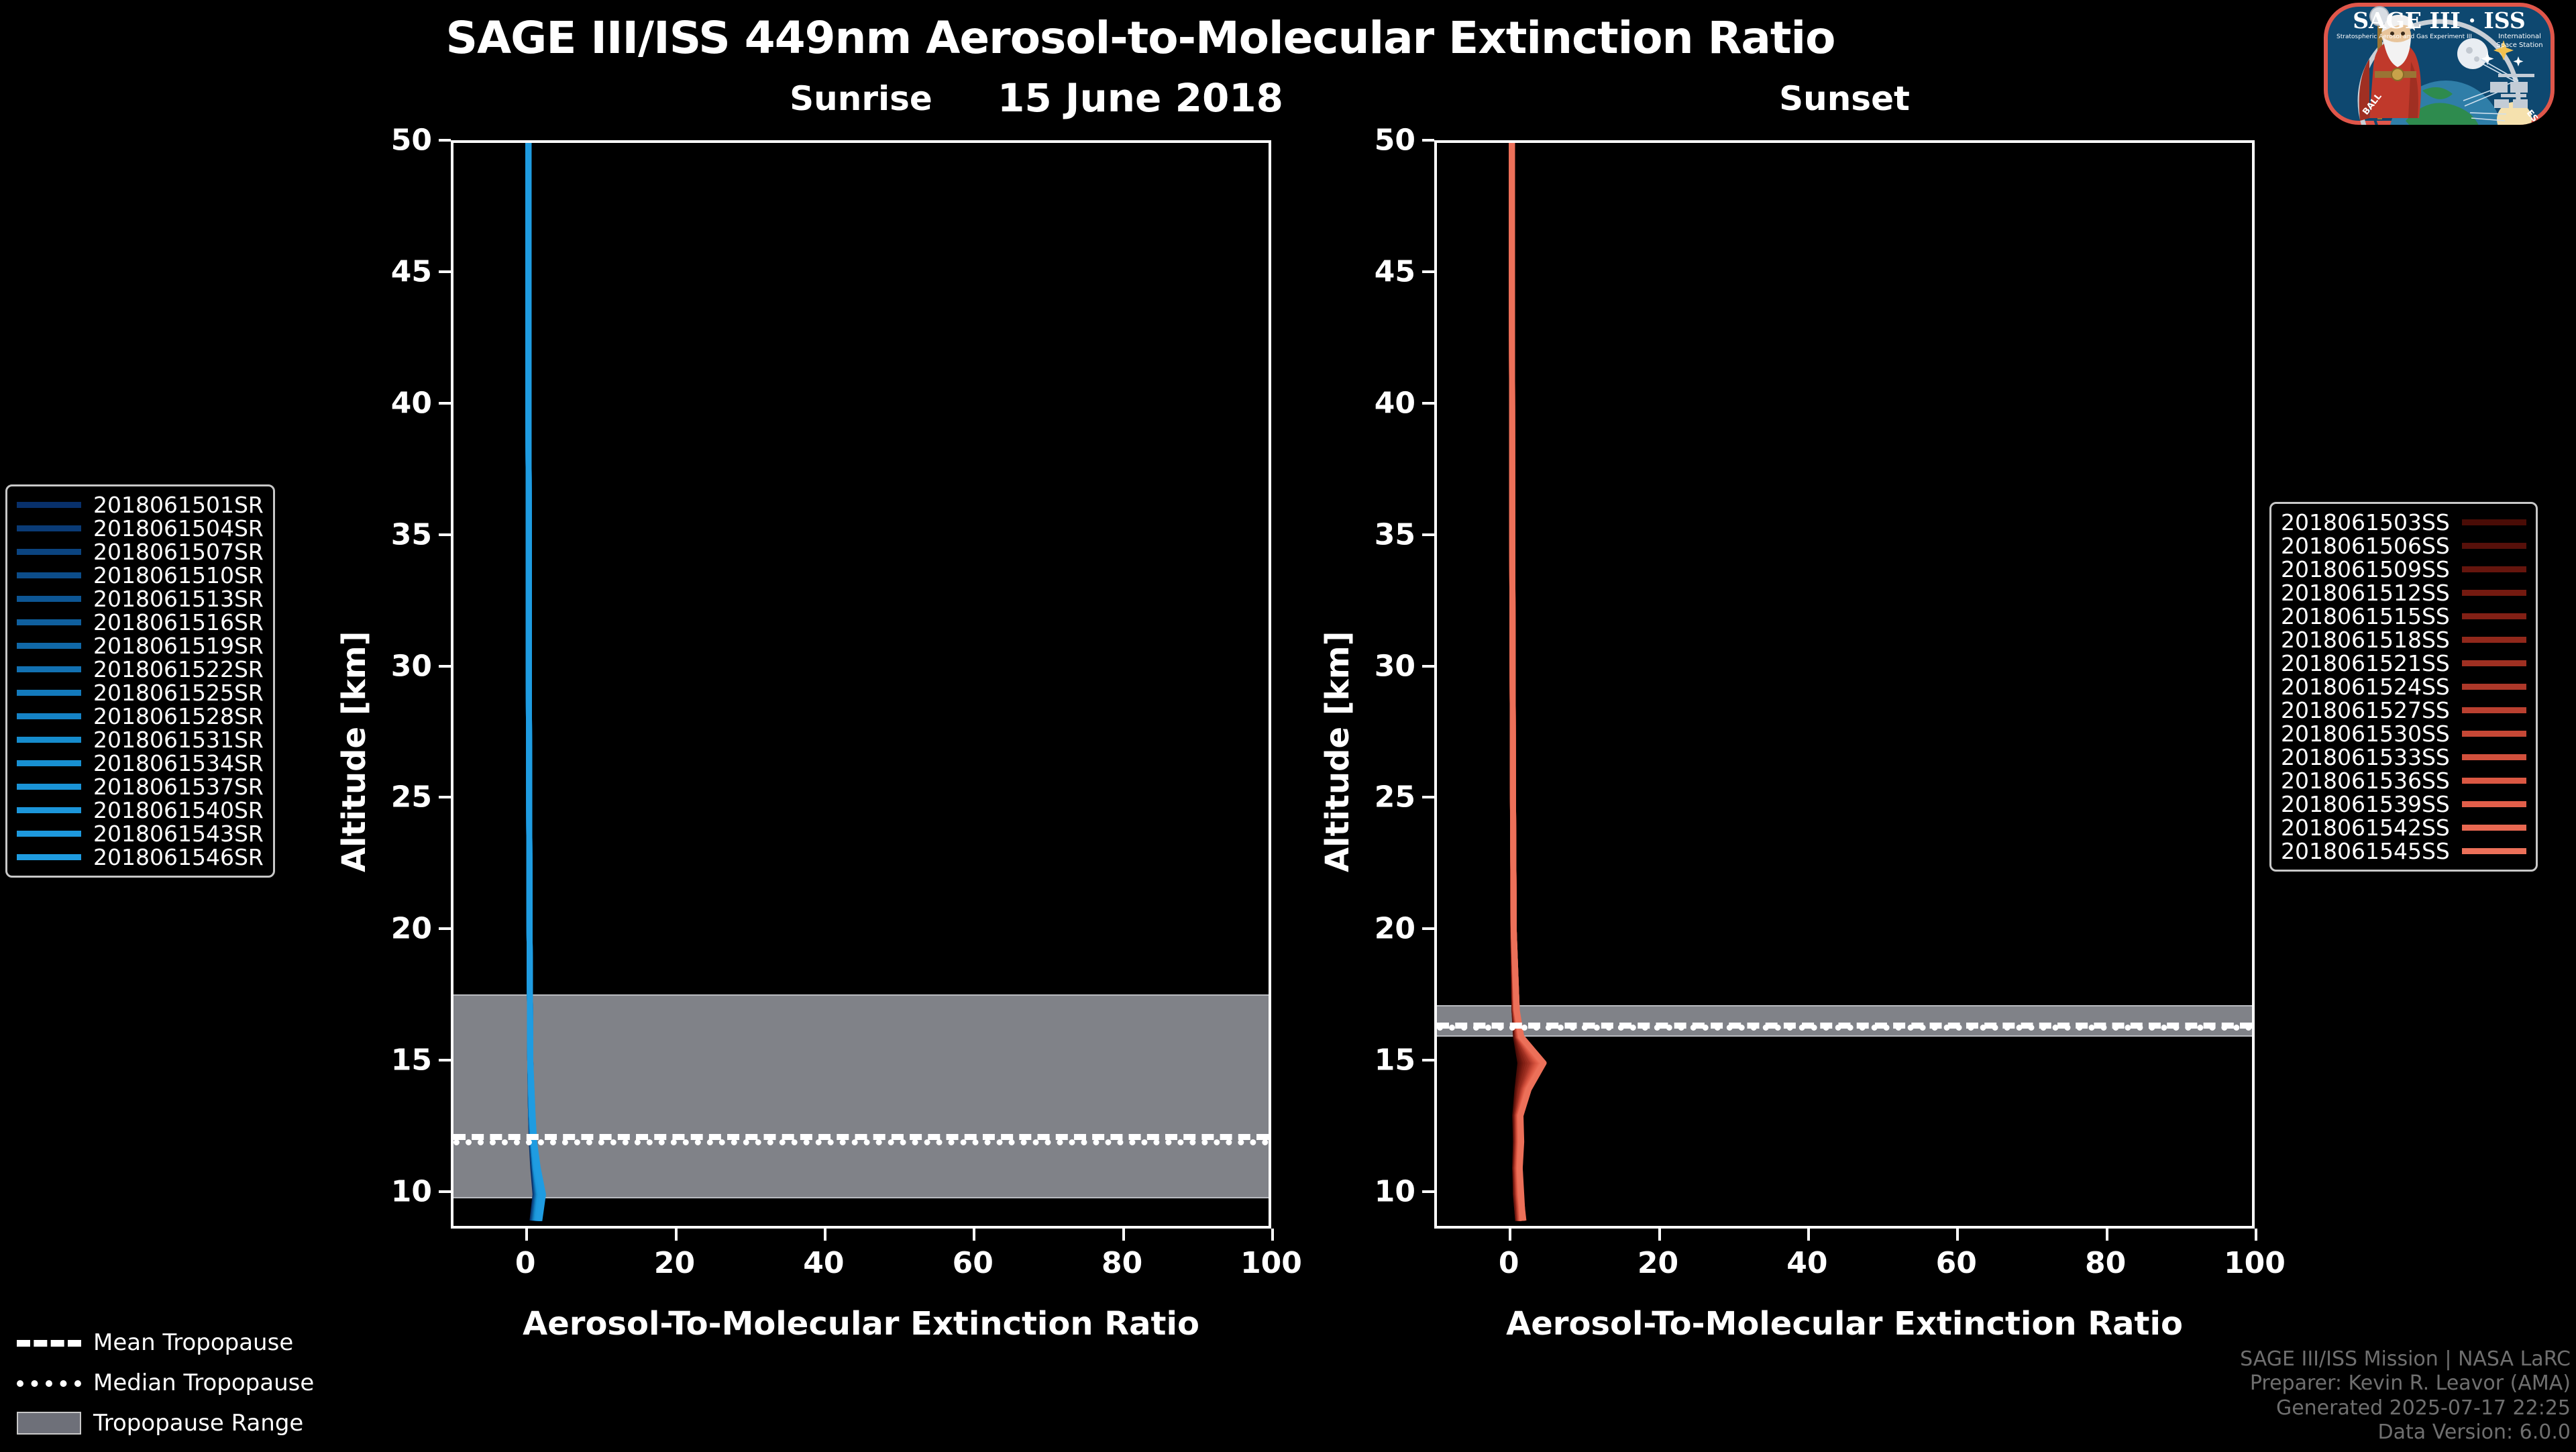  Describe the element at coordinates (140, 669) in the screenshot. I see `legend-item-2018061522sr: 2018061522SR` at that location.